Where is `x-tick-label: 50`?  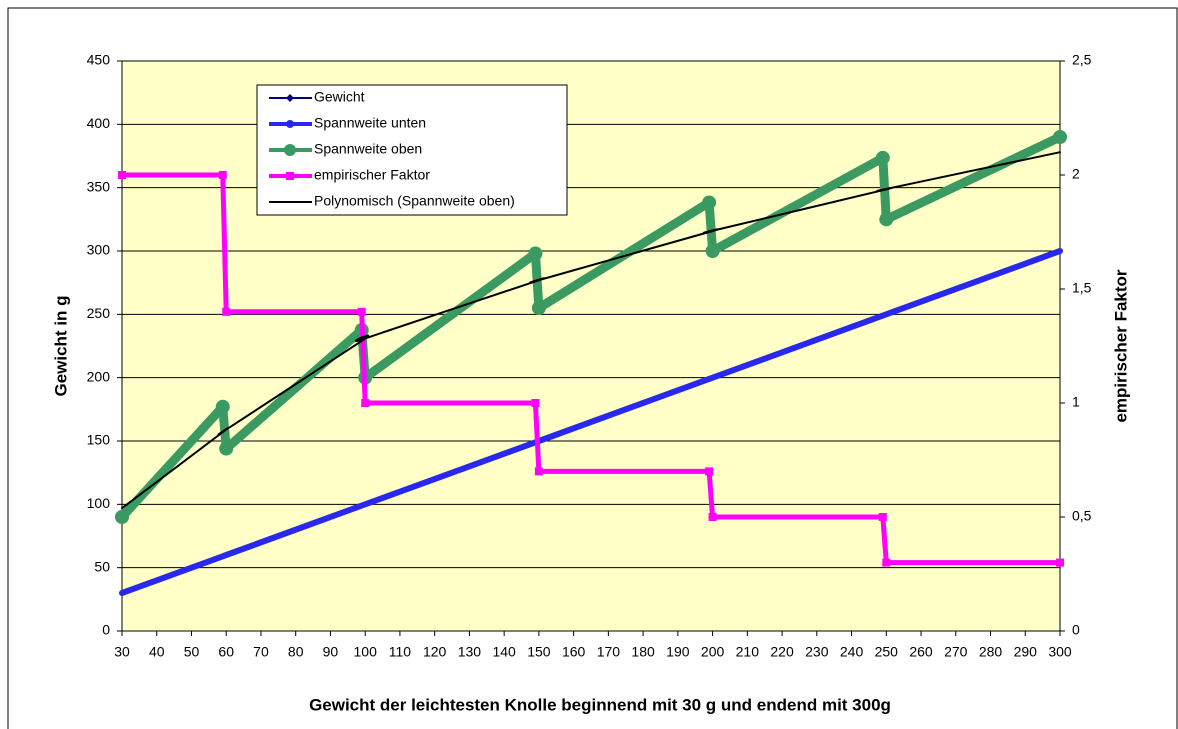 x-tick-label: 50 is located at coordinates (192, 652).